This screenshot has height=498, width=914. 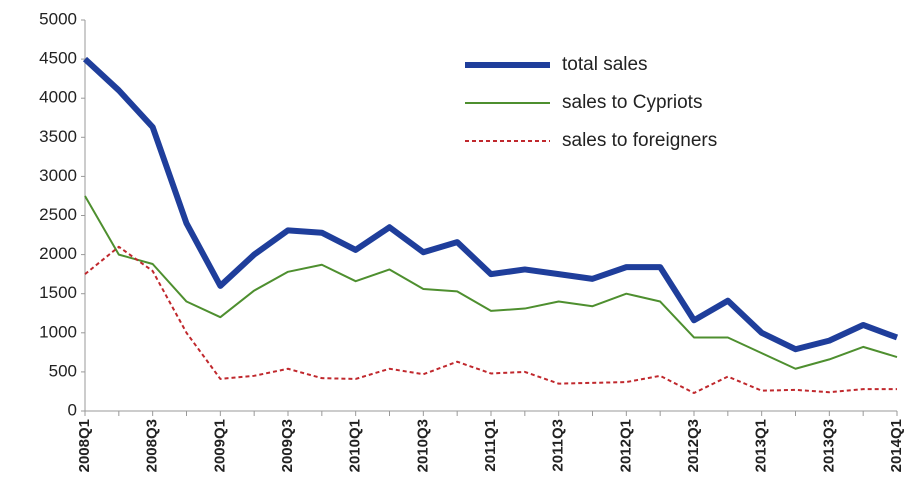 I want to click on y-tick-label: 3000, so click(x=58, y=175).